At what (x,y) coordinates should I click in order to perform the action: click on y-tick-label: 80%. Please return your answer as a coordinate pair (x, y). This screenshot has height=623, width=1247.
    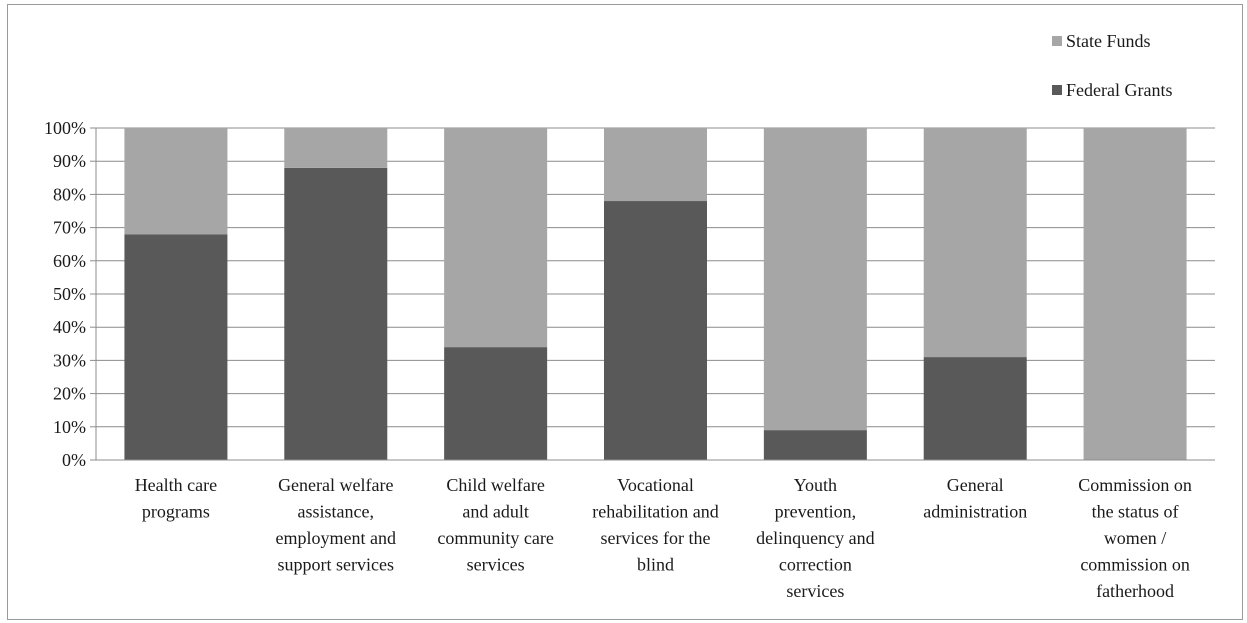
    Looking at the image, I should click on (69, 194).